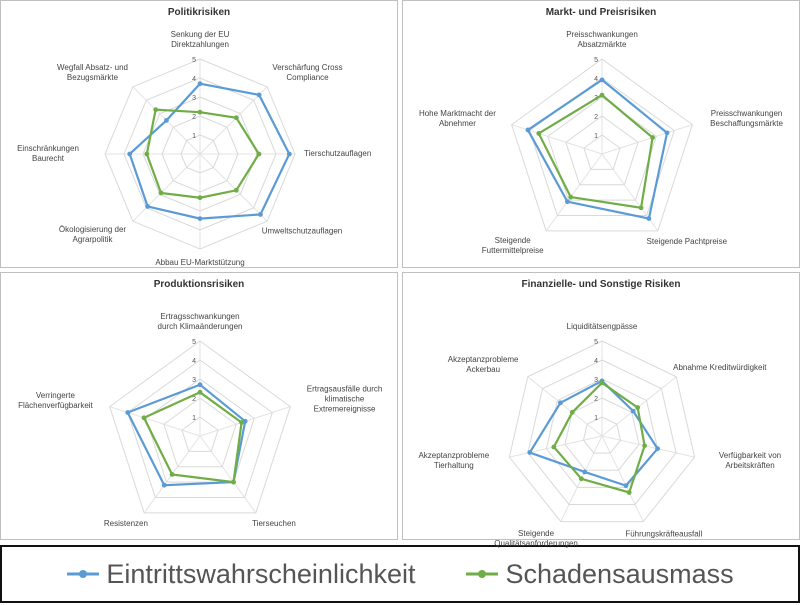 This screenshot has height=605, width=800. What do you see at coordinates (274, 524) in the screenshot?
I see `axis-label: Tierseuchen` at bounding box center [274, 524].